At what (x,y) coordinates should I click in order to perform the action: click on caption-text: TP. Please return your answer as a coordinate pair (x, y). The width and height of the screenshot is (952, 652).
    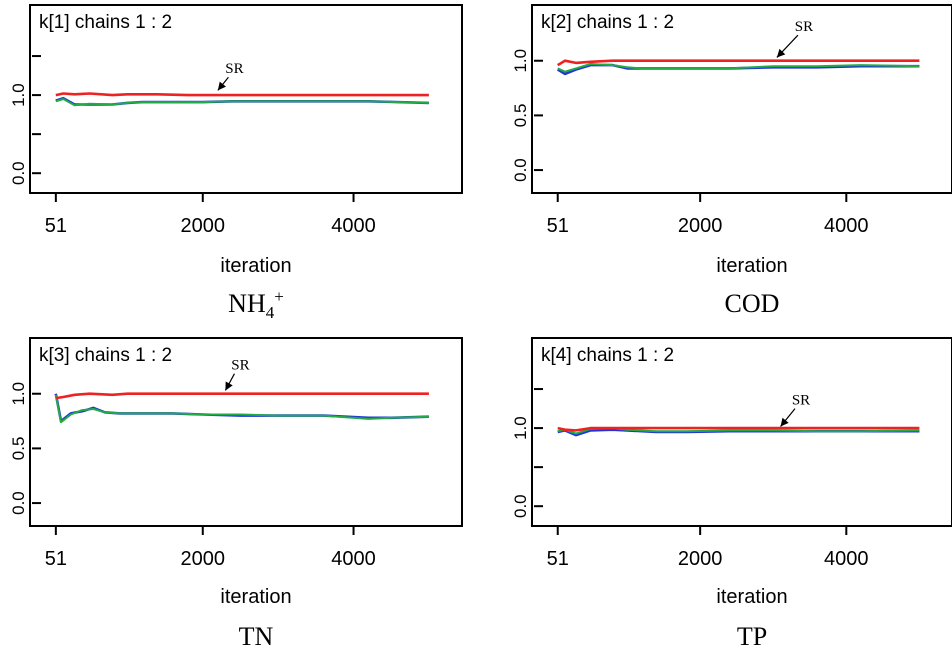
    Looking at the image, I should click on (752, 636).